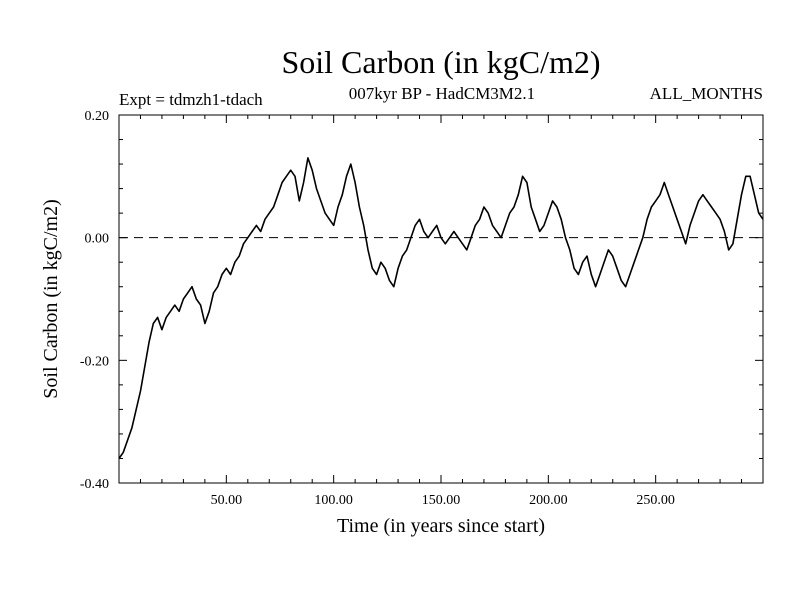 This screenshot has width=800, height=600. I want to click on y-tick-label: -0.20, so click(94, 361).